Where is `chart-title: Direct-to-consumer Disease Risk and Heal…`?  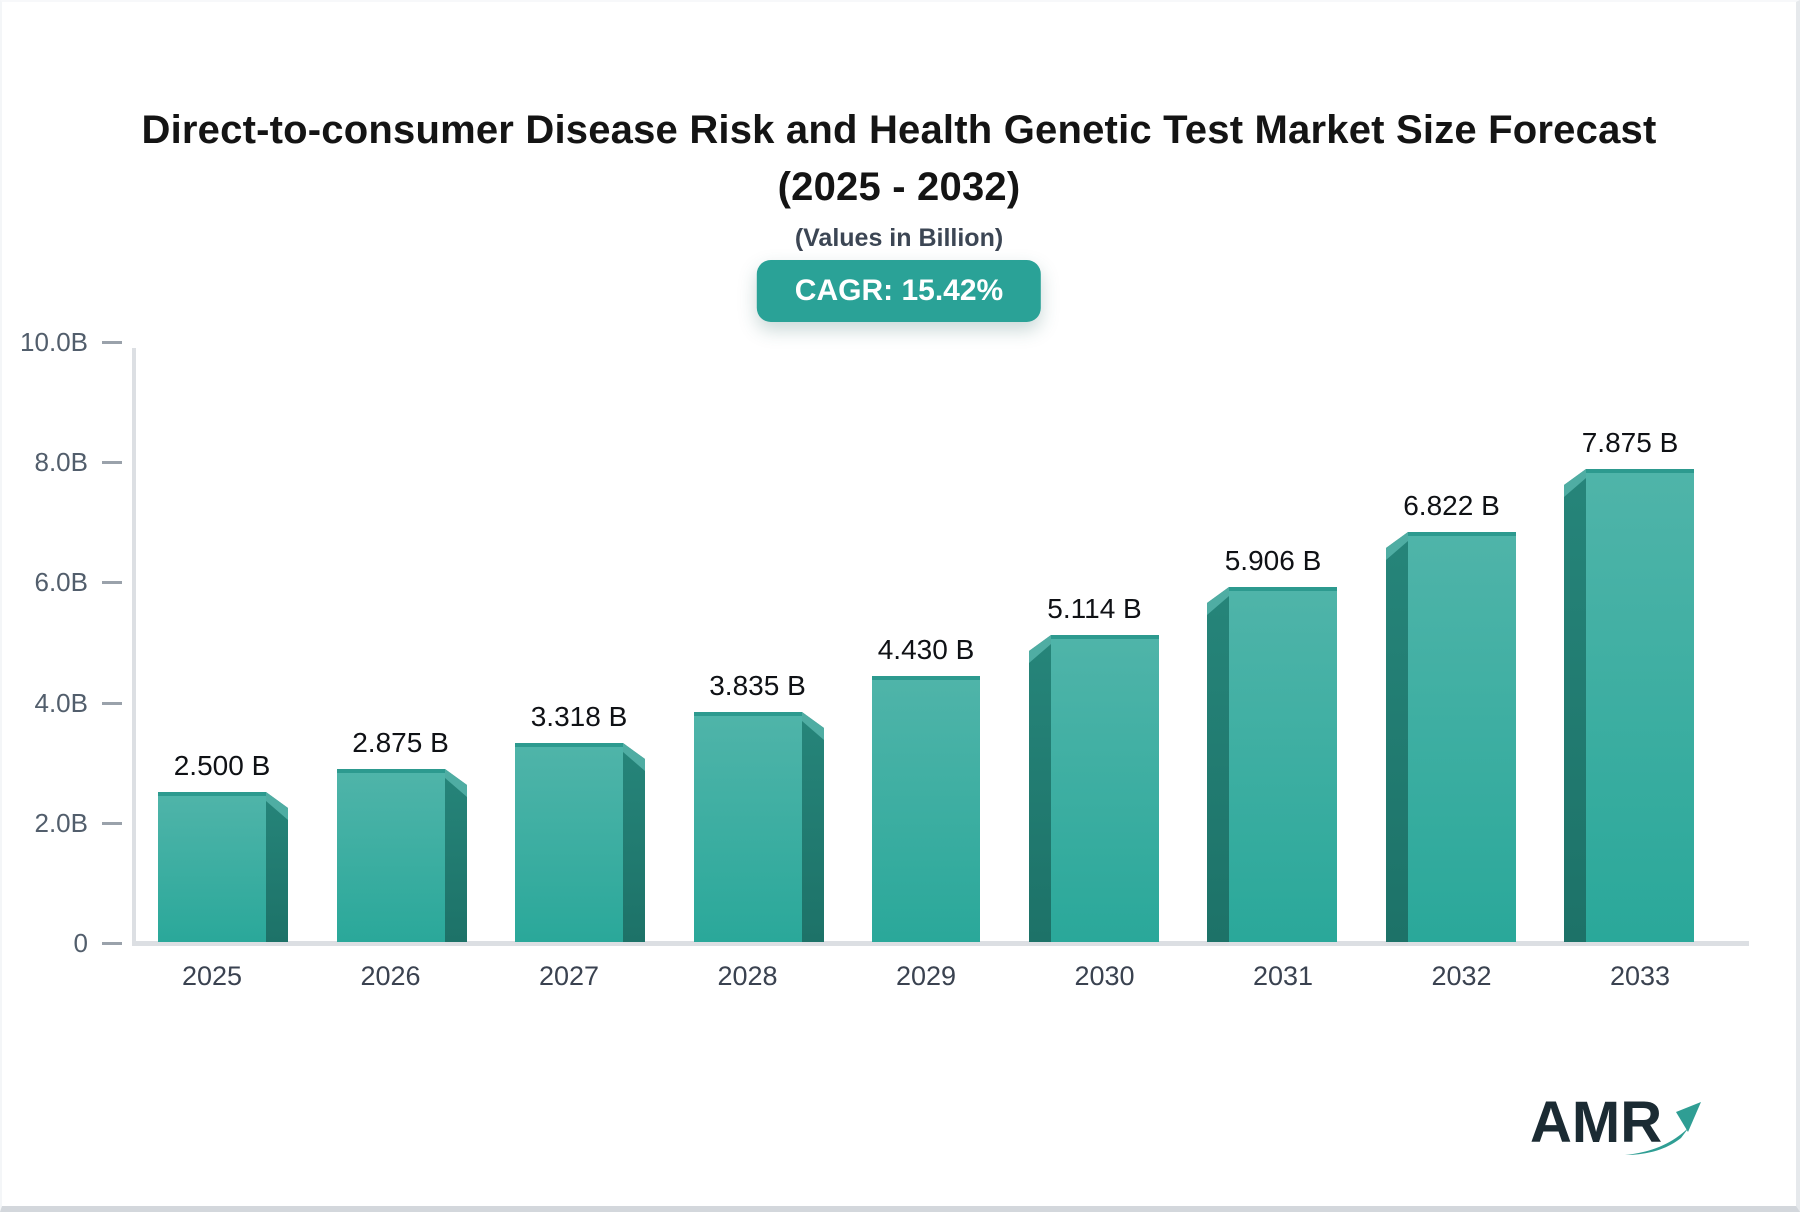
chart-title: Direct-to-consumer Disease Risk and Heal… is located at coordinates (899, 159).